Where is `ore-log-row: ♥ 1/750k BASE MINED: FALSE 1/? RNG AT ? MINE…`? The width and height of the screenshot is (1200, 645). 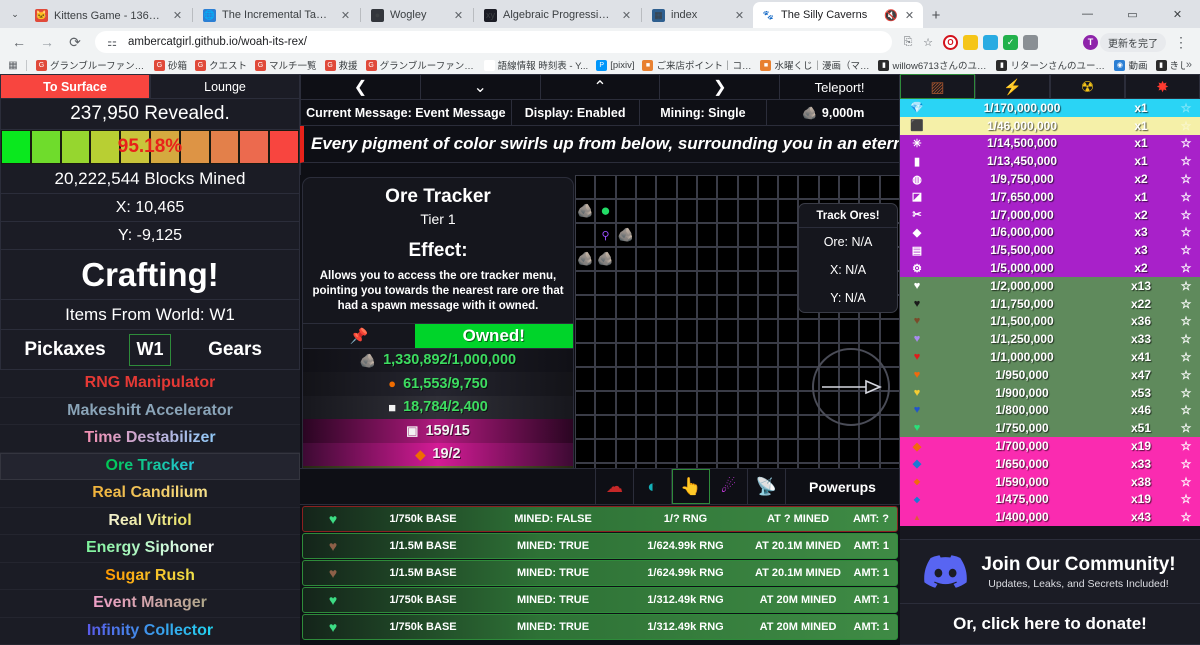 ore-log-row: ♥ 1/750k BASE MINED: FALSE 1/? RNG AT ? MINE… is located at coordinates (600, 519).